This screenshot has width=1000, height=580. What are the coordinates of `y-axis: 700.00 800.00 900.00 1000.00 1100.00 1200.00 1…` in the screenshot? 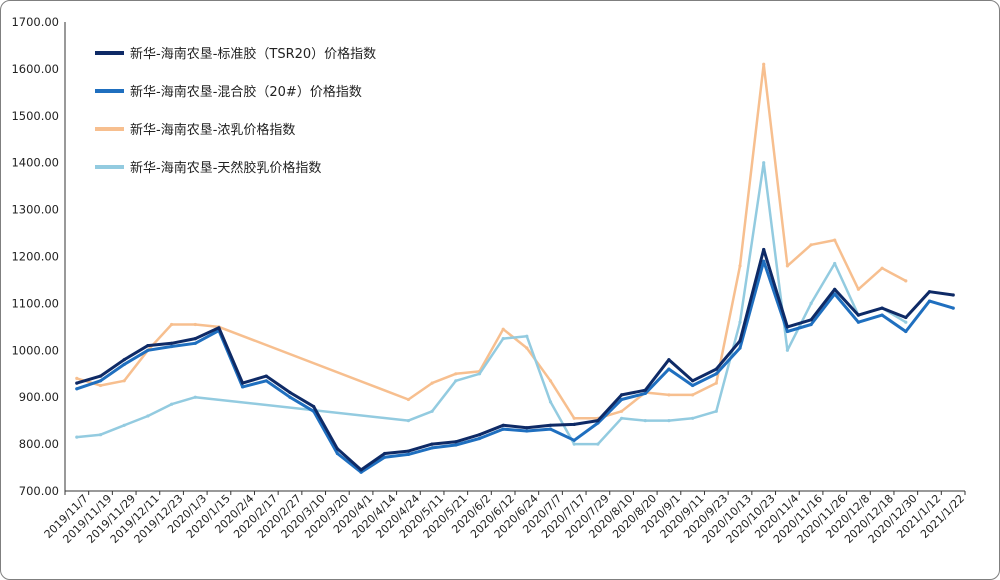 It's located at (38, 256).